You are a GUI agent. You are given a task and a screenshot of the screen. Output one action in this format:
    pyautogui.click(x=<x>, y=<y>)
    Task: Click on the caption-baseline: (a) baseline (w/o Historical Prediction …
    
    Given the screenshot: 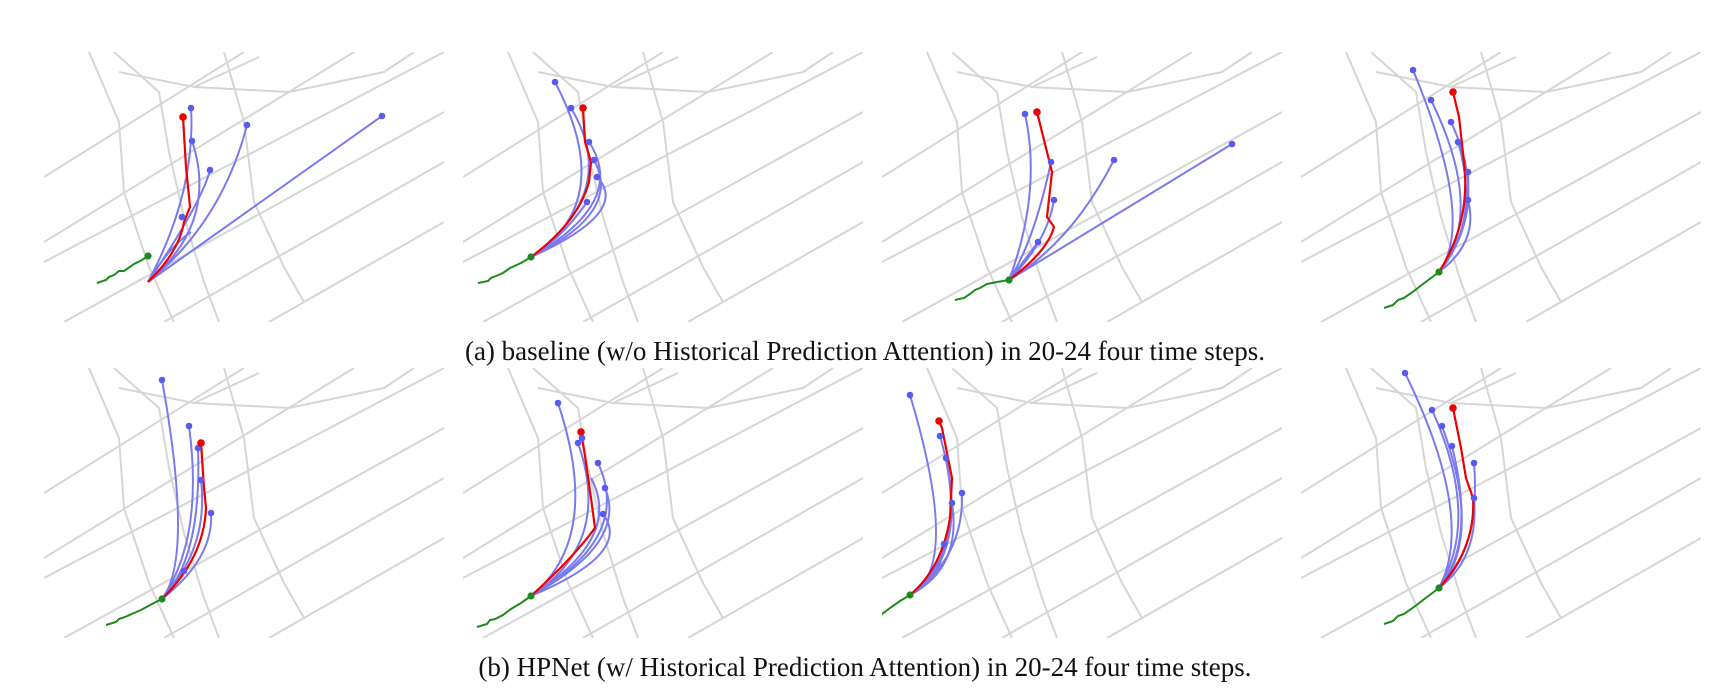 What is the action you would take?
    pyautogui.click(x=865, y=351)
    